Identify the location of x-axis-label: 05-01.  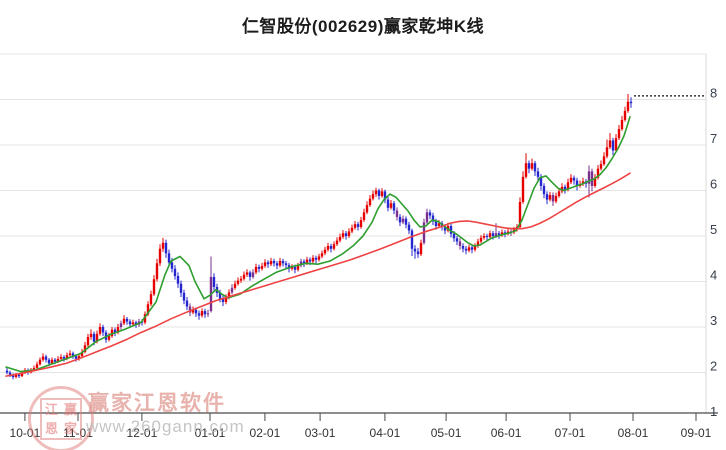
(446, 433).